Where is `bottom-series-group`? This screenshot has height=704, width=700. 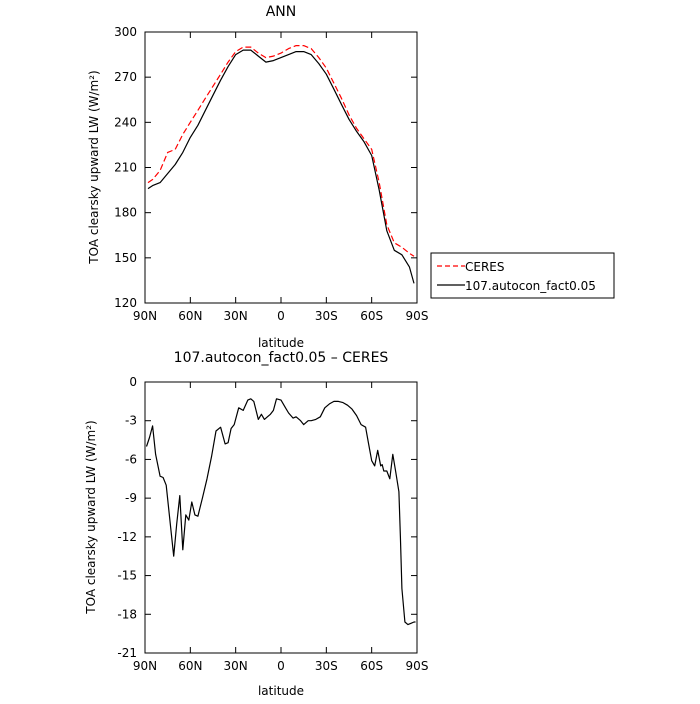 bottom-series-group is located at coordinates (280, 512).